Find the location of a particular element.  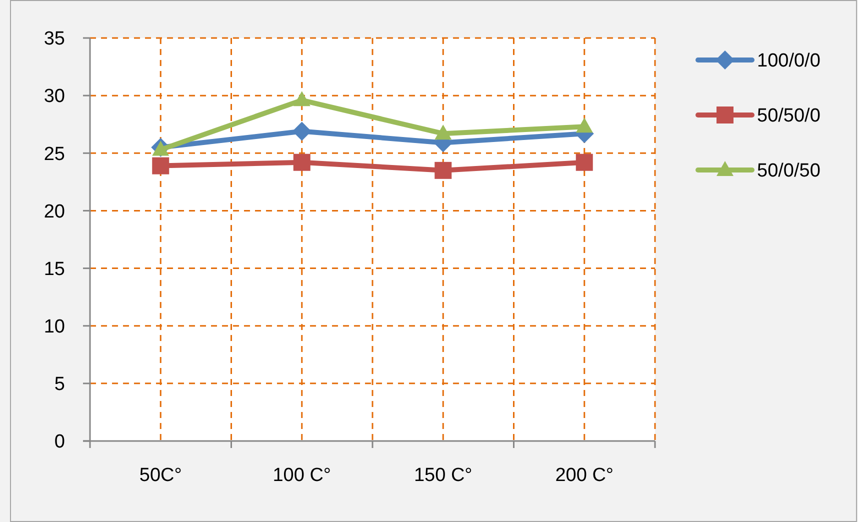

x-tick-label: 50C° is located at coordinates (160, 475).